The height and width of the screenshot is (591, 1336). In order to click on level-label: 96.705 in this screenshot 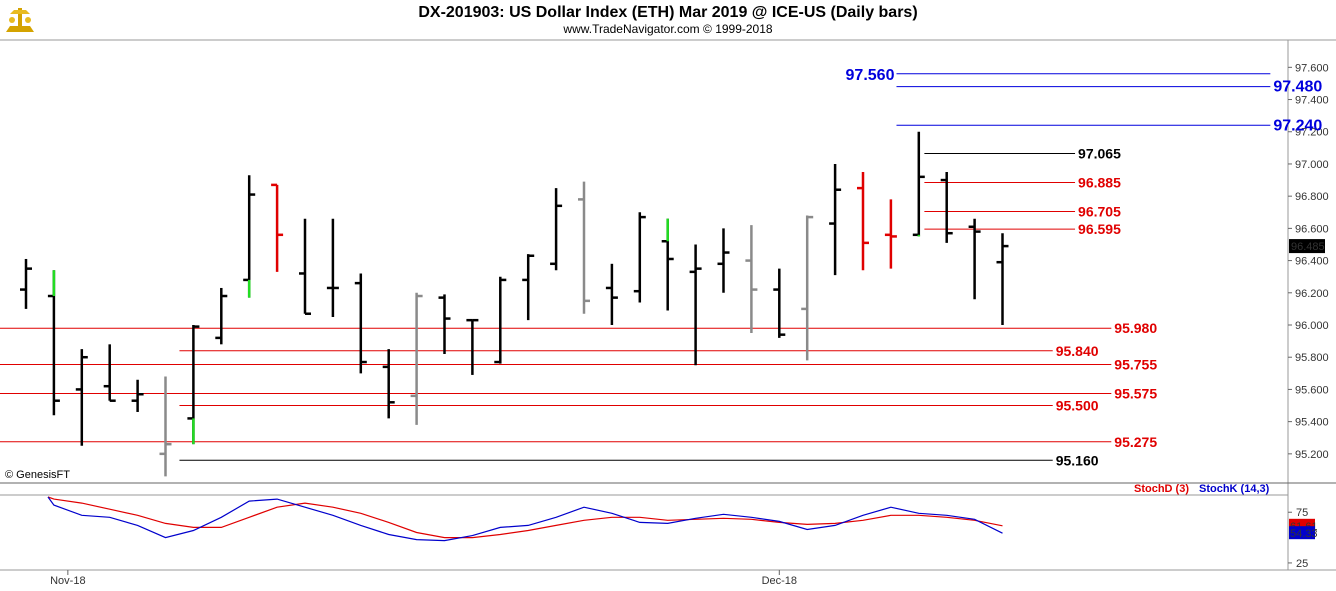, I will do `click(1099, 211)`.